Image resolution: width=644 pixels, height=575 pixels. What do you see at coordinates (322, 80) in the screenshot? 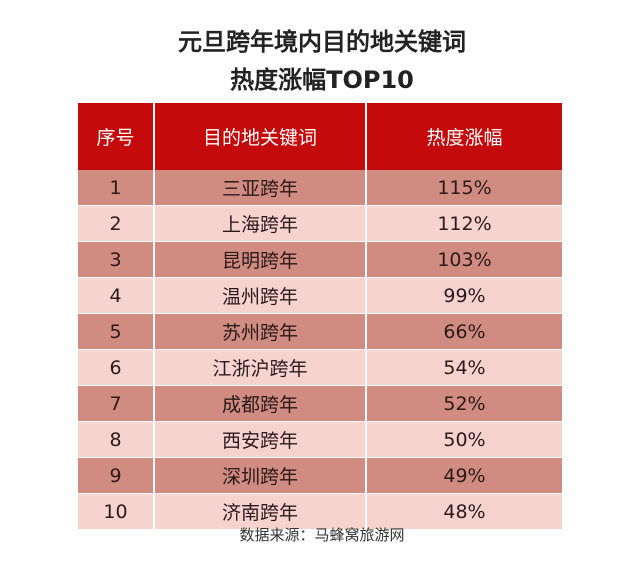
I see `title-line-2: 热度涨幅TOP10` at bounding box center [322, 80].